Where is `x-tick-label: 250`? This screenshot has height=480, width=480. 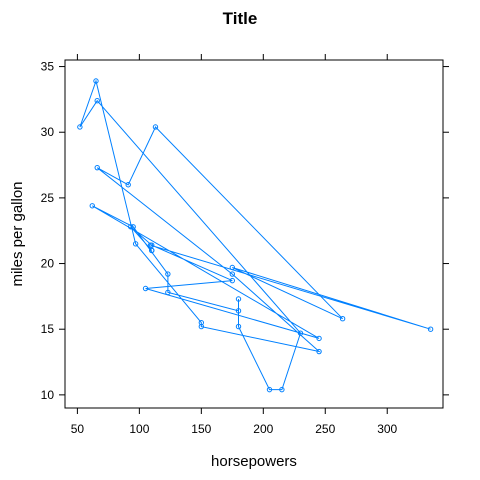 x-tick-label: 250 is located at coordinates (325, 429).